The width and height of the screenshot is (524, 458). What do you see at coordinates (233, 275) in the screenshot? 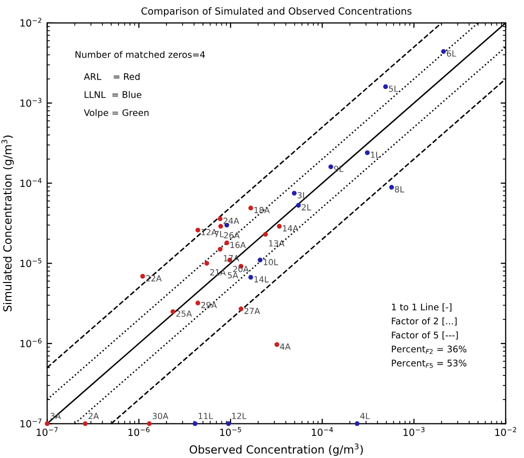
I see `annotation: 5A` at bounding box center [233, 275].